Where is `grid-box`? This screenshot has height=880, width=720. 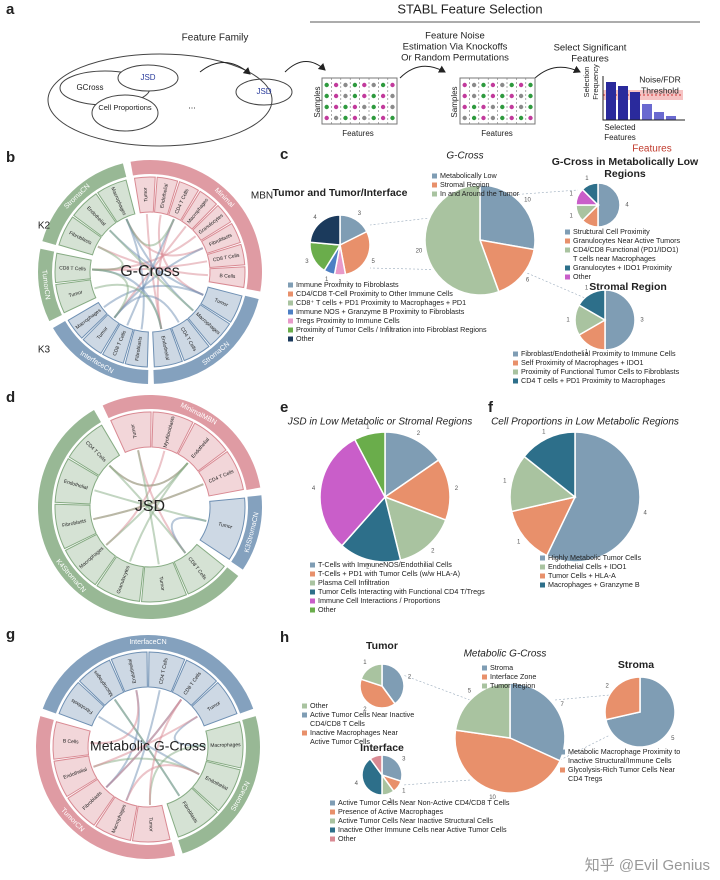
grid-box is located at coordinates (497, 101).